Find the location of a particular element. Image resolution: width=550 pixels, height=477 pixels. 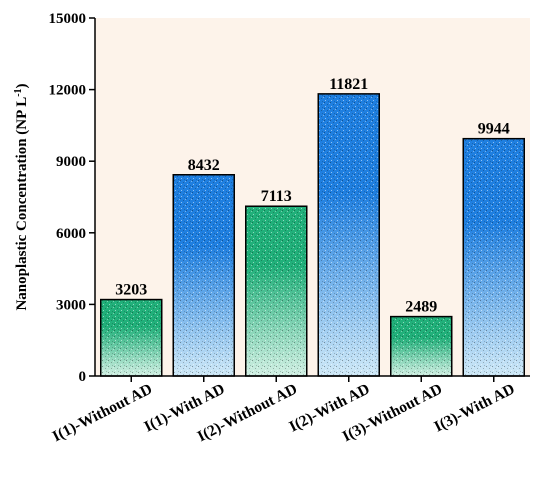

y-tick-label: 12000 is located at coordinates (68, 91).